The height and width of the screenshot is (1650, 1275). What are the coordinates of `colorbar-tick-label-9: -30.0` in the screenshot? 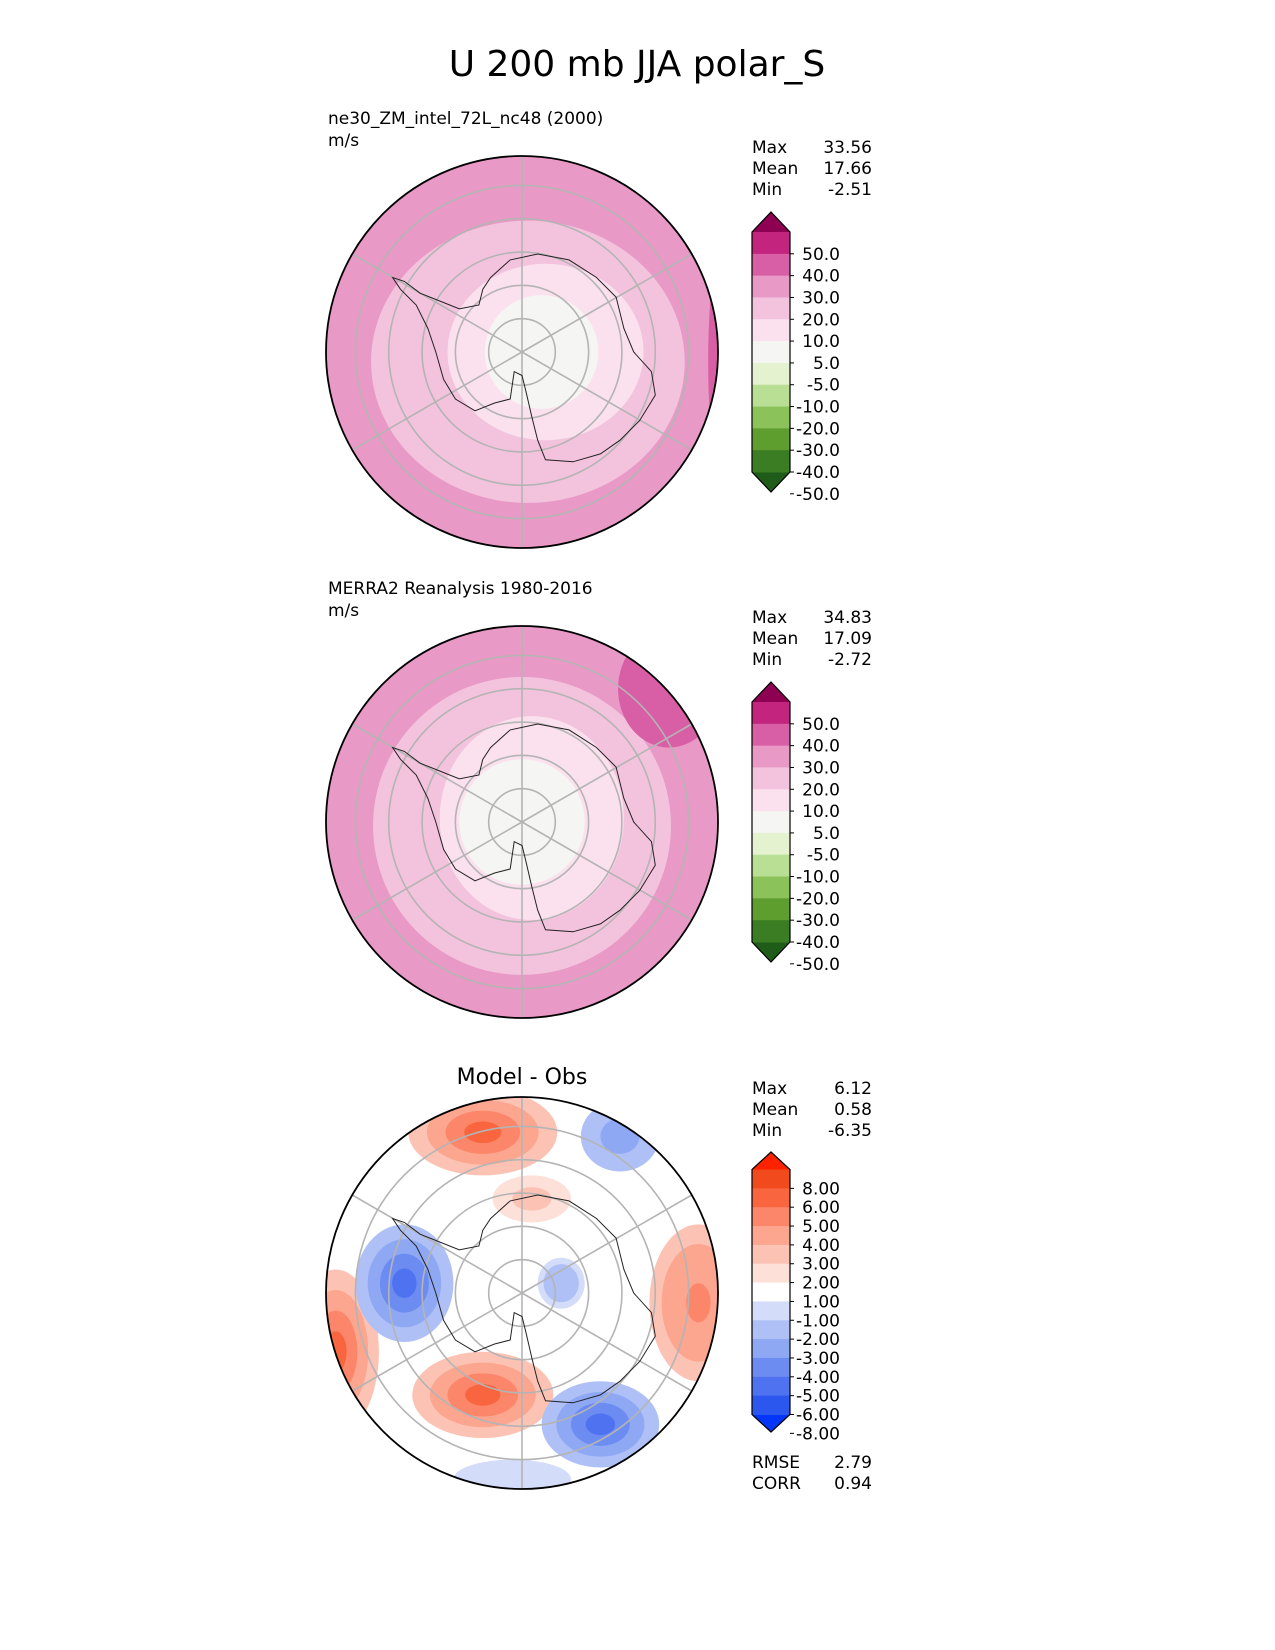 It's located at (818, 451).